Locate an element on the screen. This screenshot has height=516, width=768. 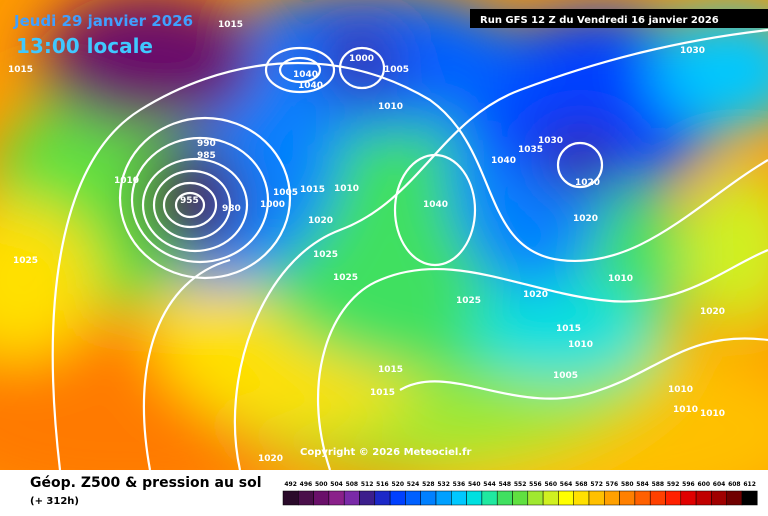
colorbar-label: 588 is located at coordinates (658, 484).